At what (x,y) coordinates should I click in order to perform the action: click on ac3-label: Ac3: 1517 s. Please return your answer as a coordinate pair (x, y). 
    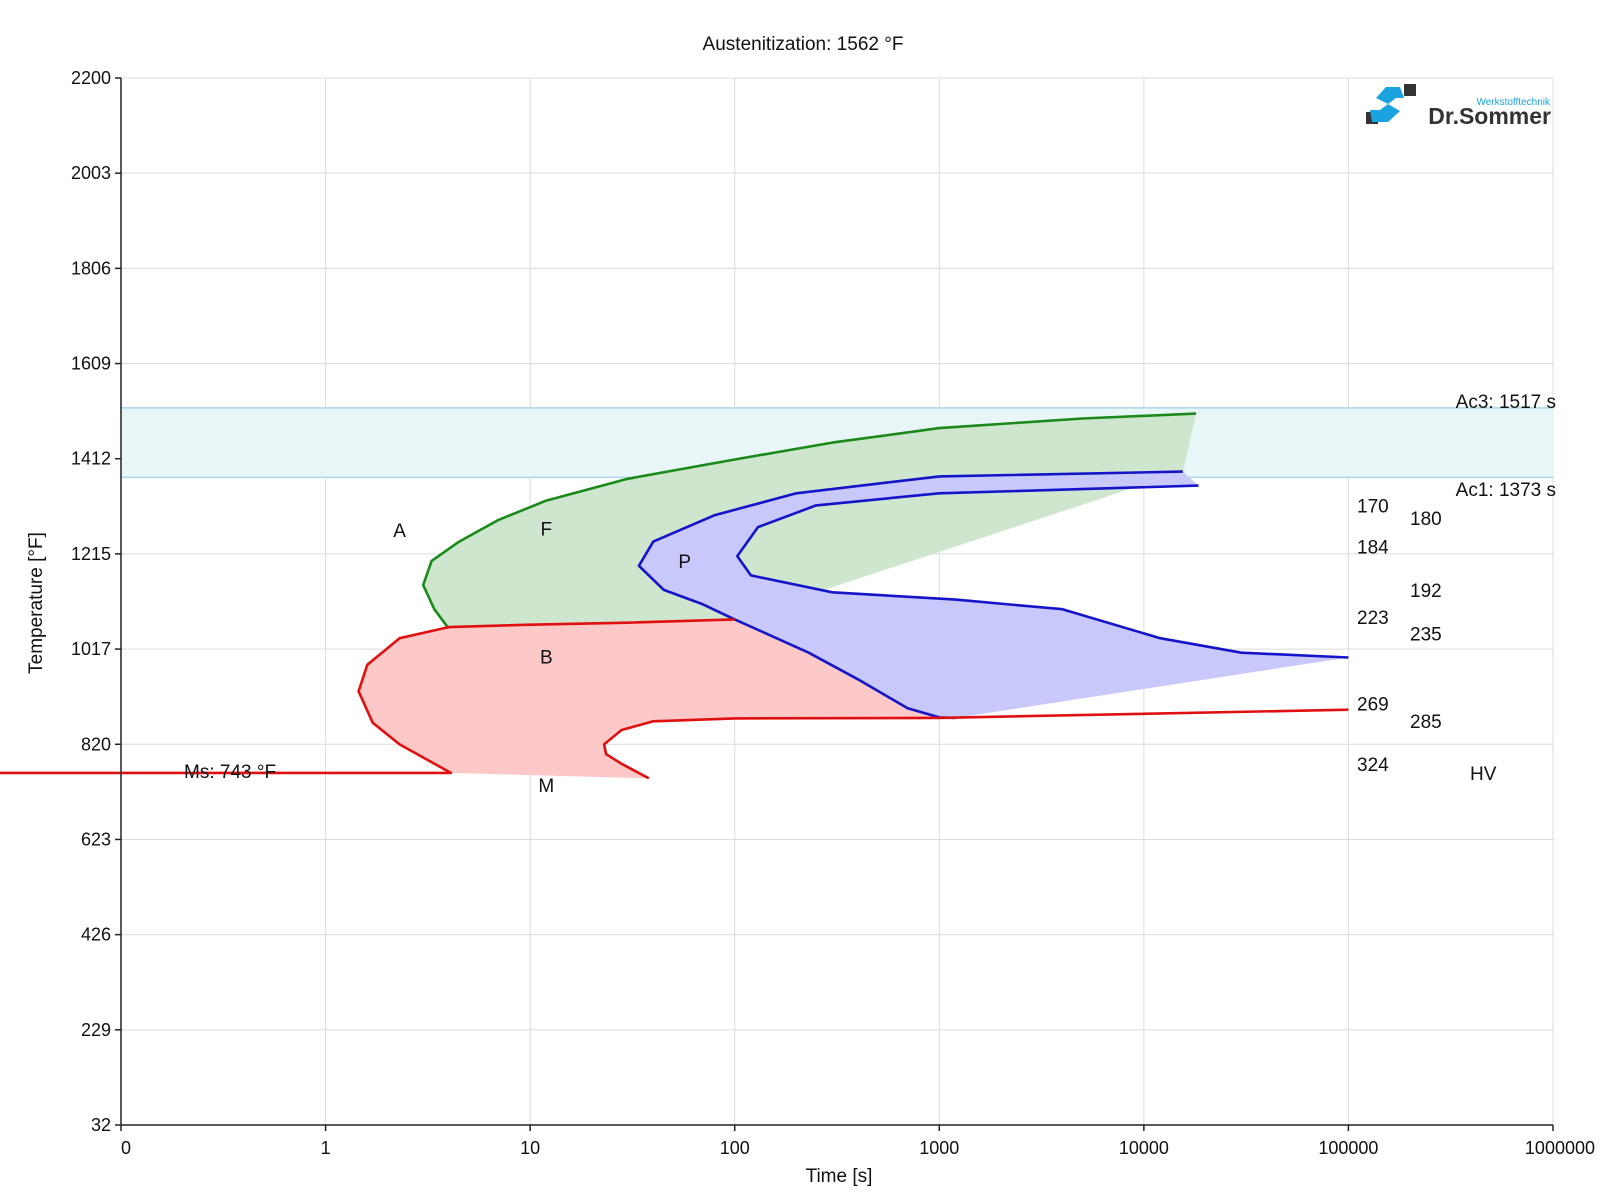
    Looking at the image, I should click on (1506, 402).